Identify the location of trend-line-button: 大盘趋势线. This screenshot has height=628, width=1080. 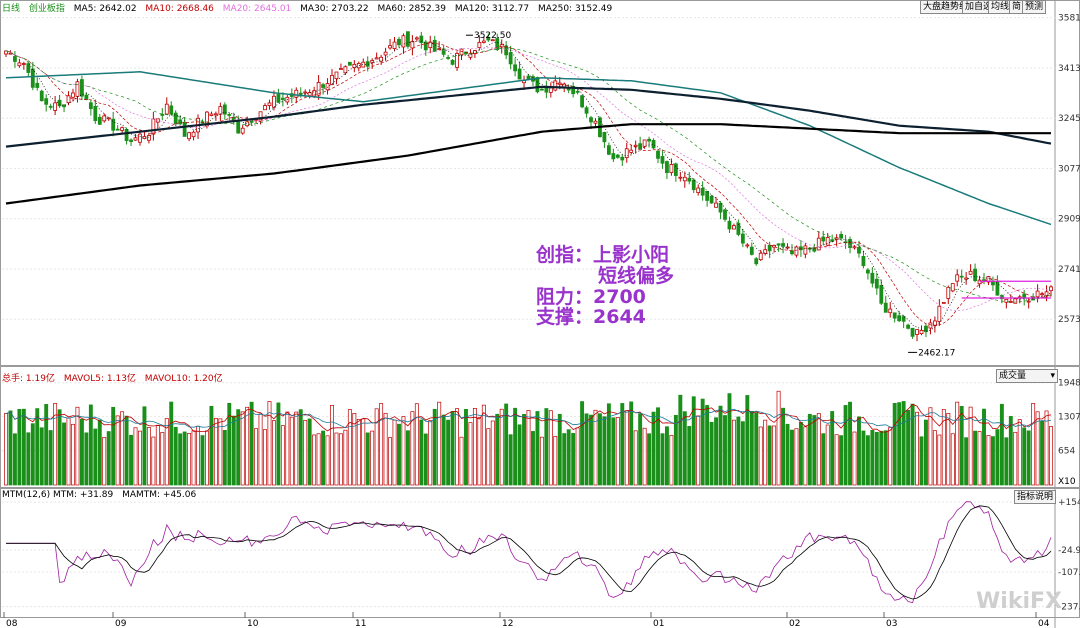
(946, 7).